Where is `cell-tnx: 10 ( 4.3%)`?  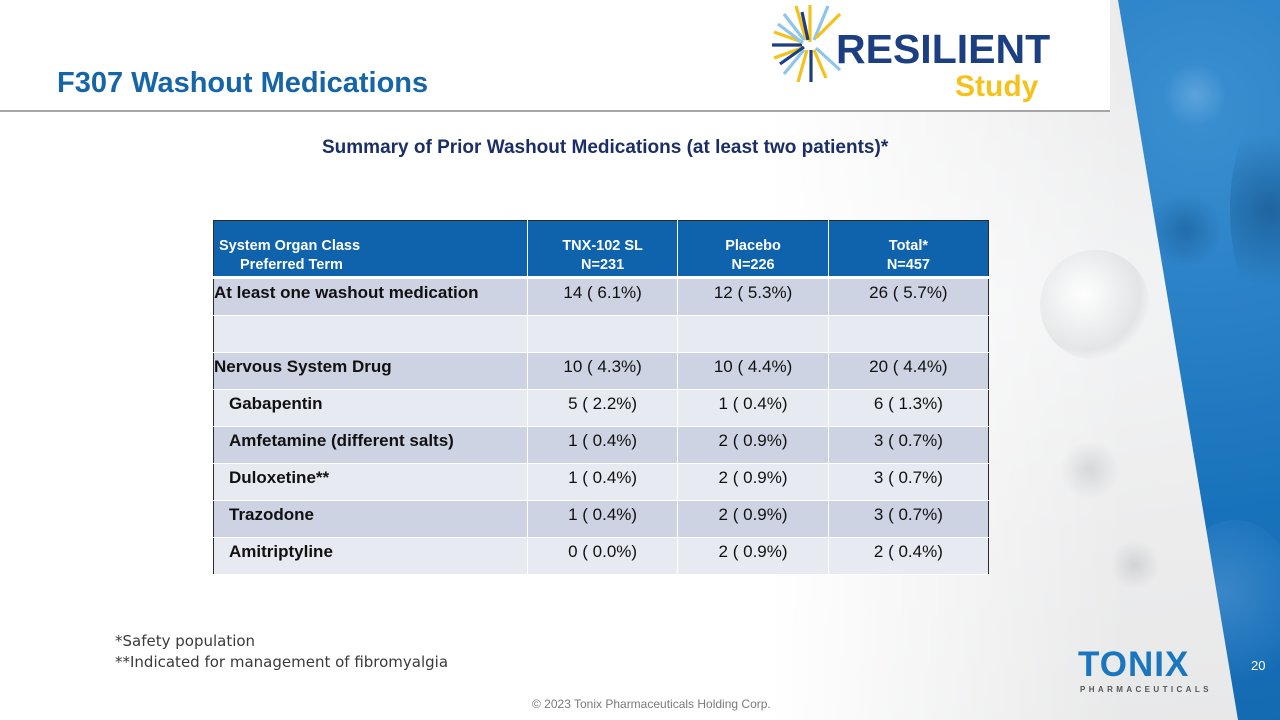
cell-tnx: 10 ( 4.3%) is located at coordinates (603, 371).